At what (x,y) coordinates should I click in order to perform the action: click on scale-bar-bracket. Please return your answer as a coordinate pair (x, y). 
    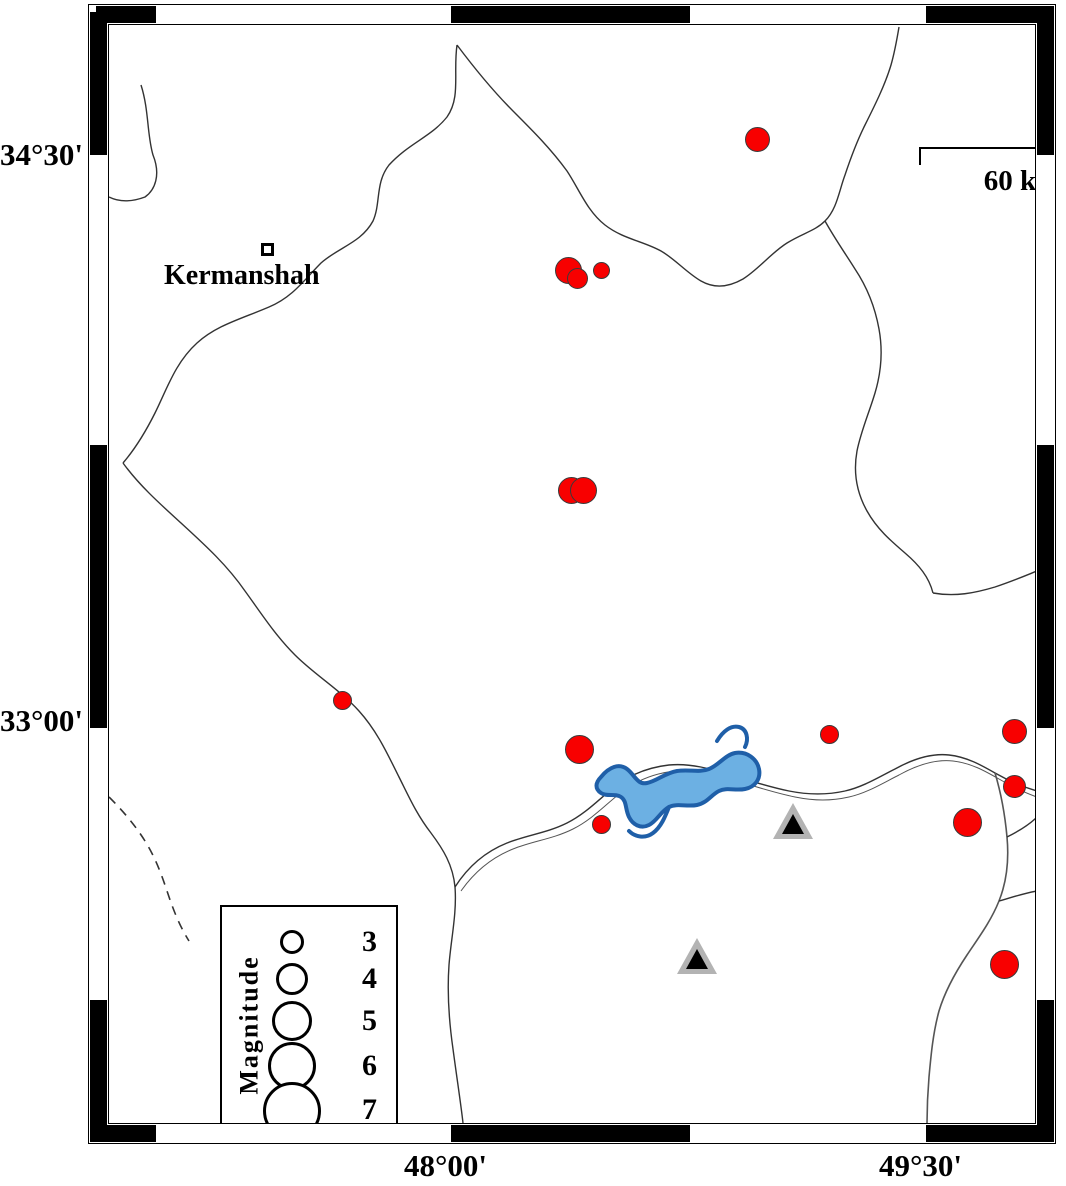
    Looking at the image, I should click on (977, 156).